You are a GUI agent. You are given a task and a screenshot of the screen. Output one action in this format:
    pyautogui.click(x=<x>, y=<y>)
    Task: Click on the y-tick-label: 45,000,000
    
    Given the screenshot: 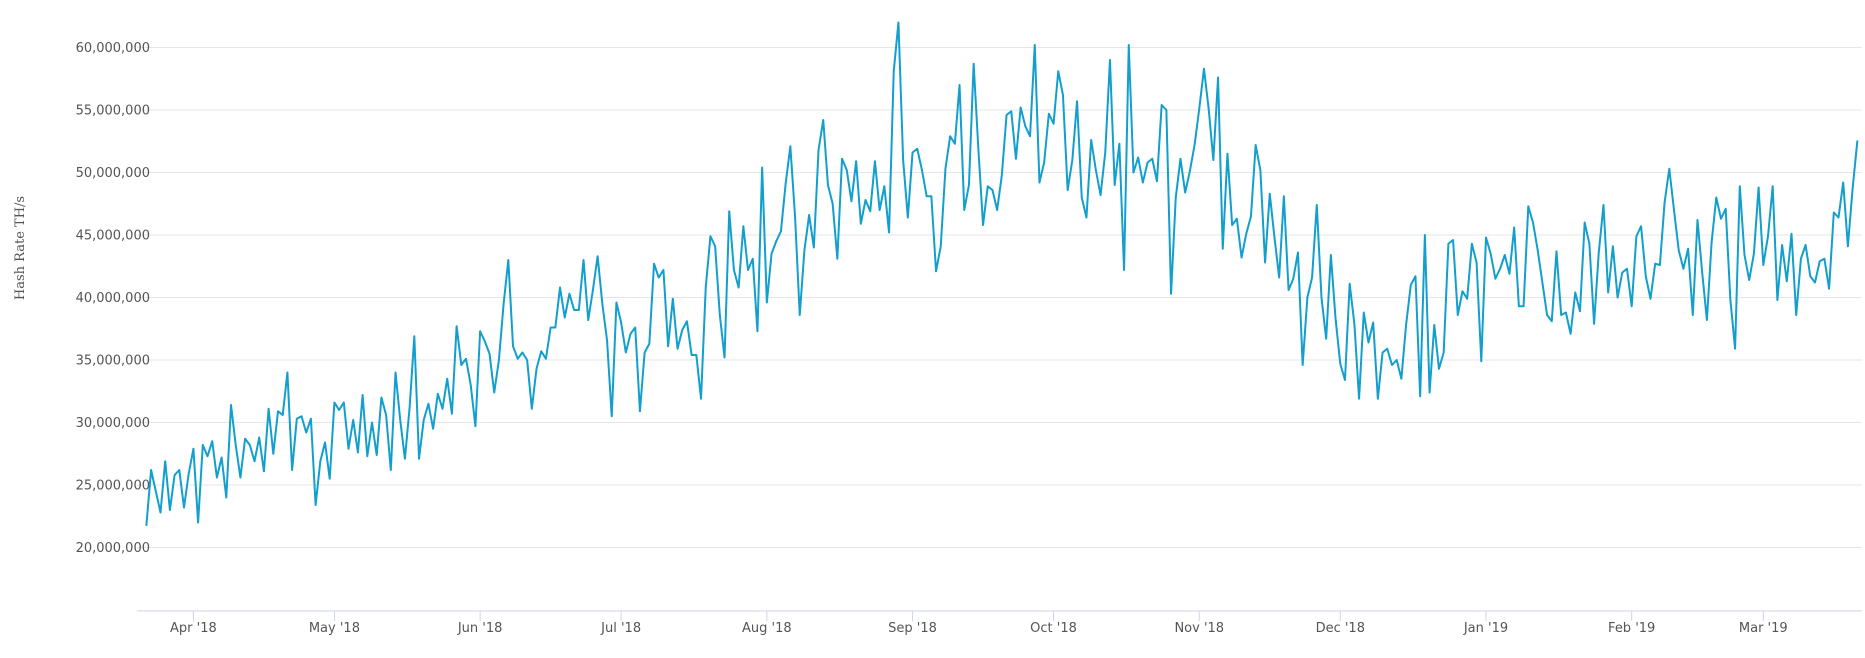 What is the action you would take?
    pyautogui.click(x=113, y=236)
    